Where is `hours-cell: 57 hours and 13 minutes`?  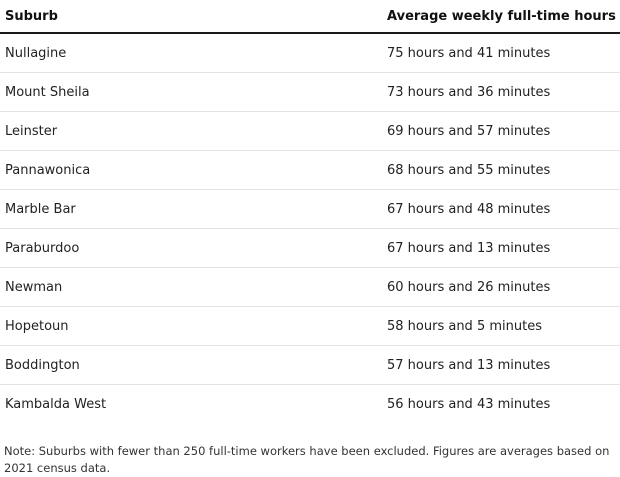 hours-cell: 57 hours and 13 minutes is located at coordinates (501, 365).